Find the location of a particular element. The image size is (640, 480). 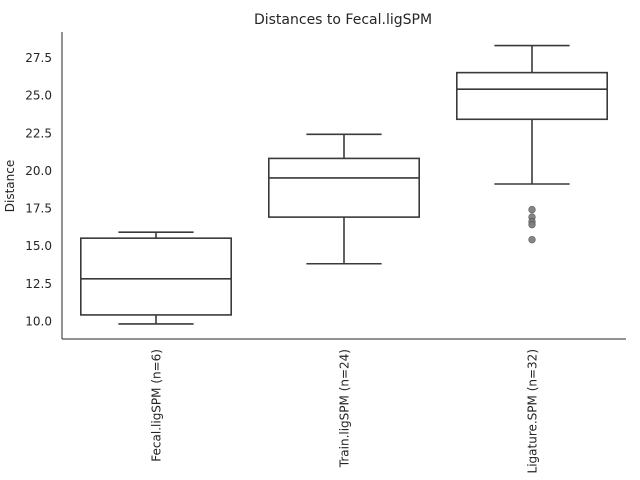

y-tick-label: 20.0 is located at coordinates (38, 171).